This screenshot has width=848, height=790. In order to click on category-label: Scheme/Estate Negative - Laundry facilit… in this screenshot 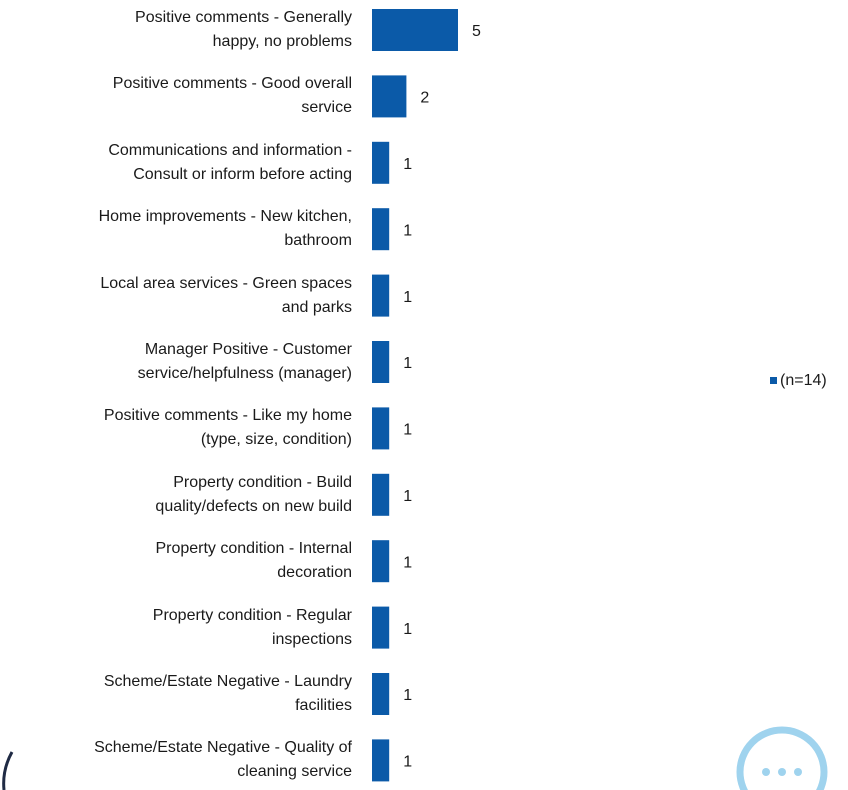, I will do `click(227, 693)`.